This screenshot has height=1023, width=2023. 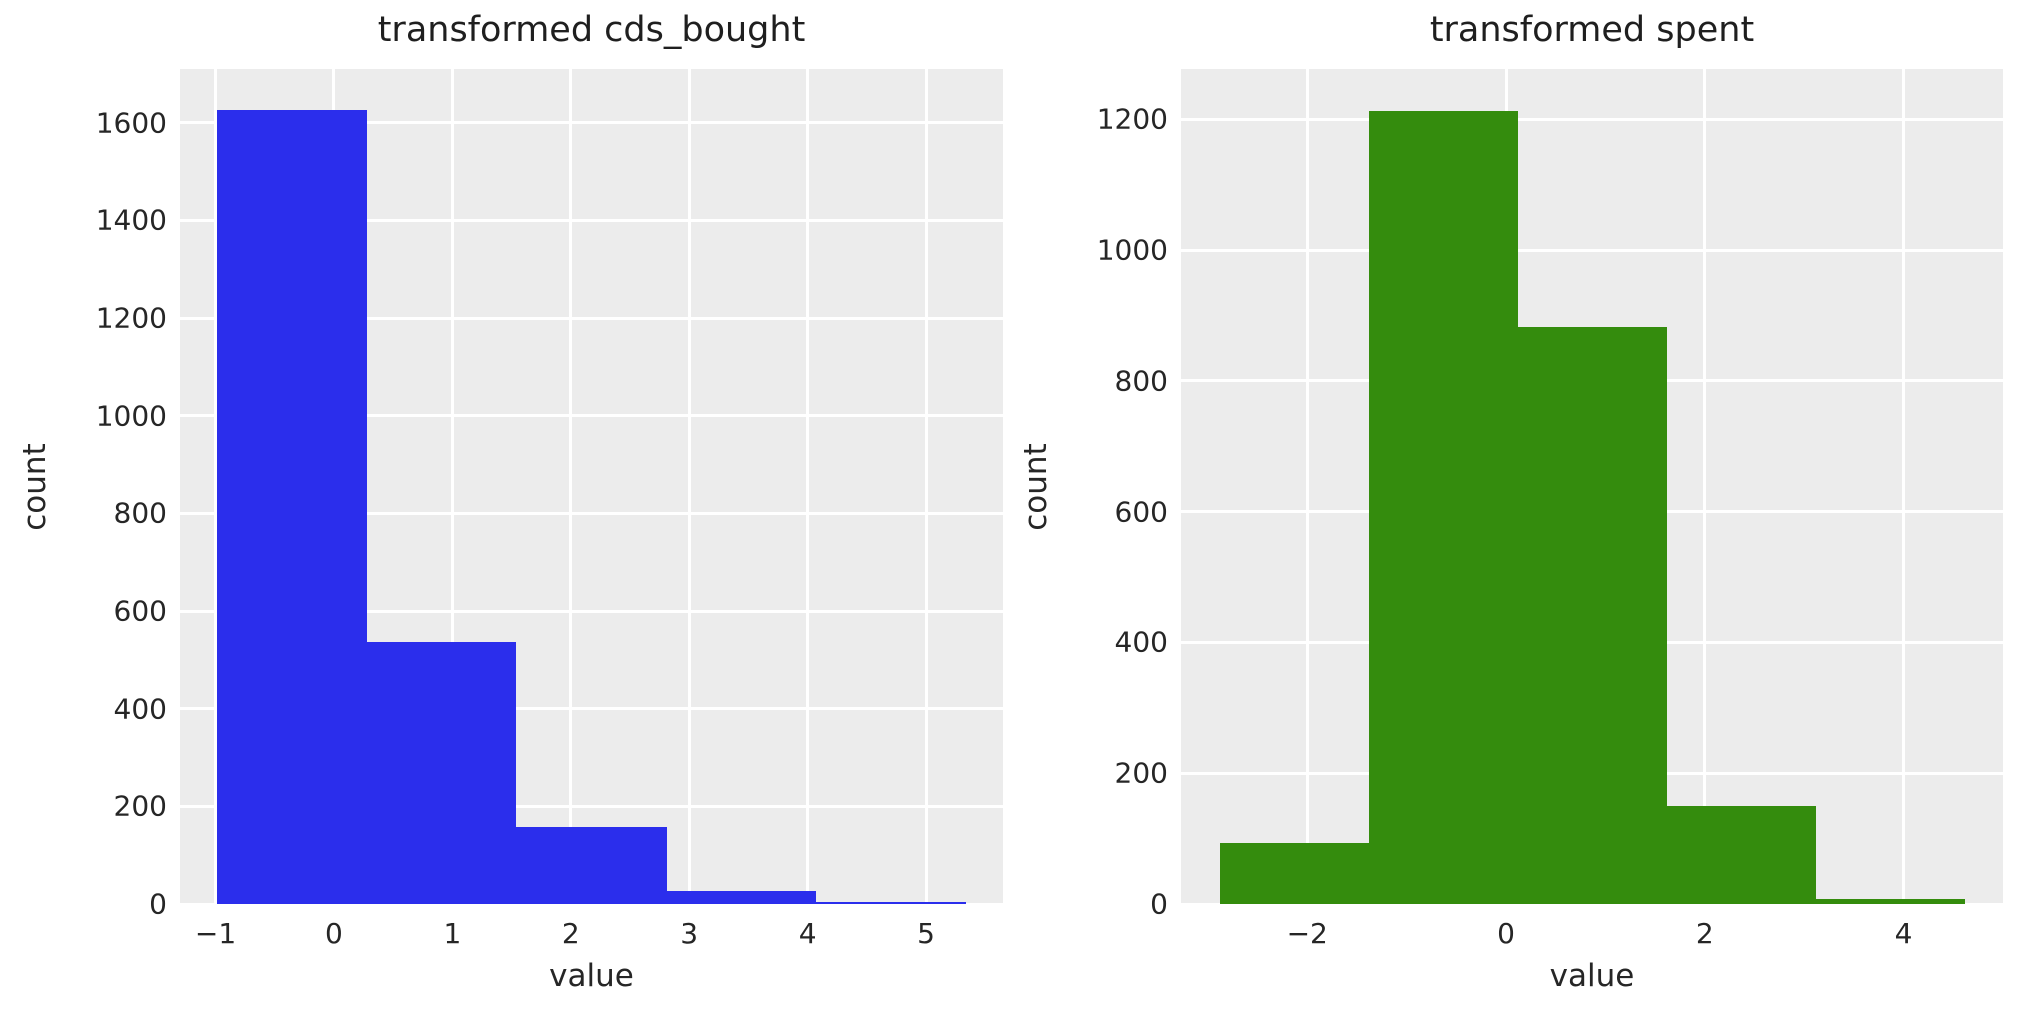 I want to click on x-tick-label: 3, so click(x=689, y=933).